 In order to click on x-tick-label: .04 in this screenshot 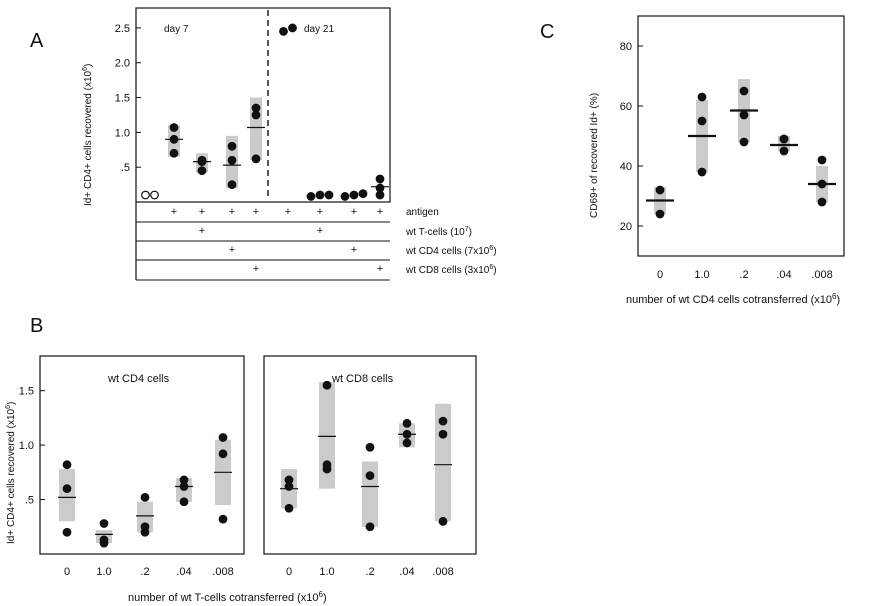, I will do `click(183, 572)`.